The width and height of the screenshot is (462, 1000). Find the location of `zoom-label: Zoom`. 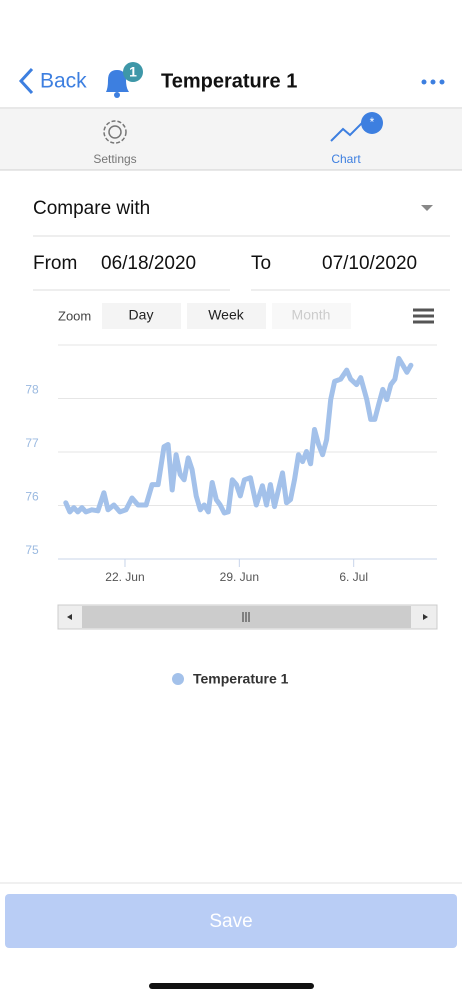

zoom-label: Zoom is located at coordinates (74, 315).